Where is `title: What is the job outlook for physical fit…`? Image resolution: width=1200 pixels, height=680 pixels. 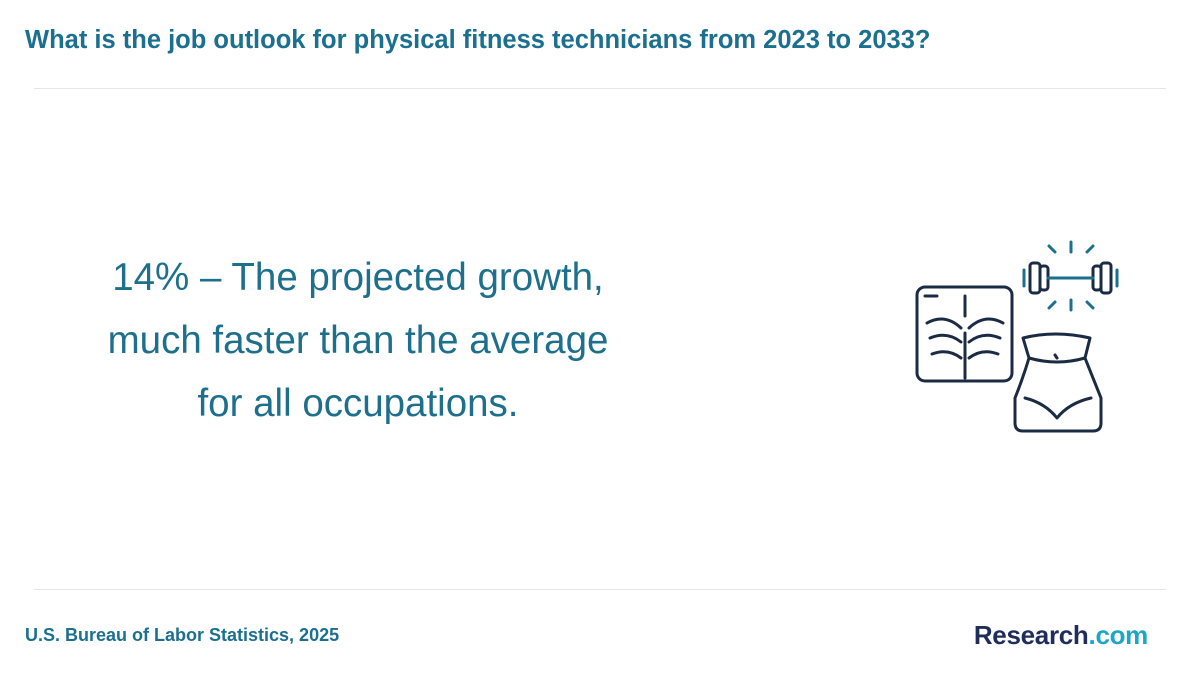
title: What is the job outlook for physical fit… is located at coordinates (478, 40).